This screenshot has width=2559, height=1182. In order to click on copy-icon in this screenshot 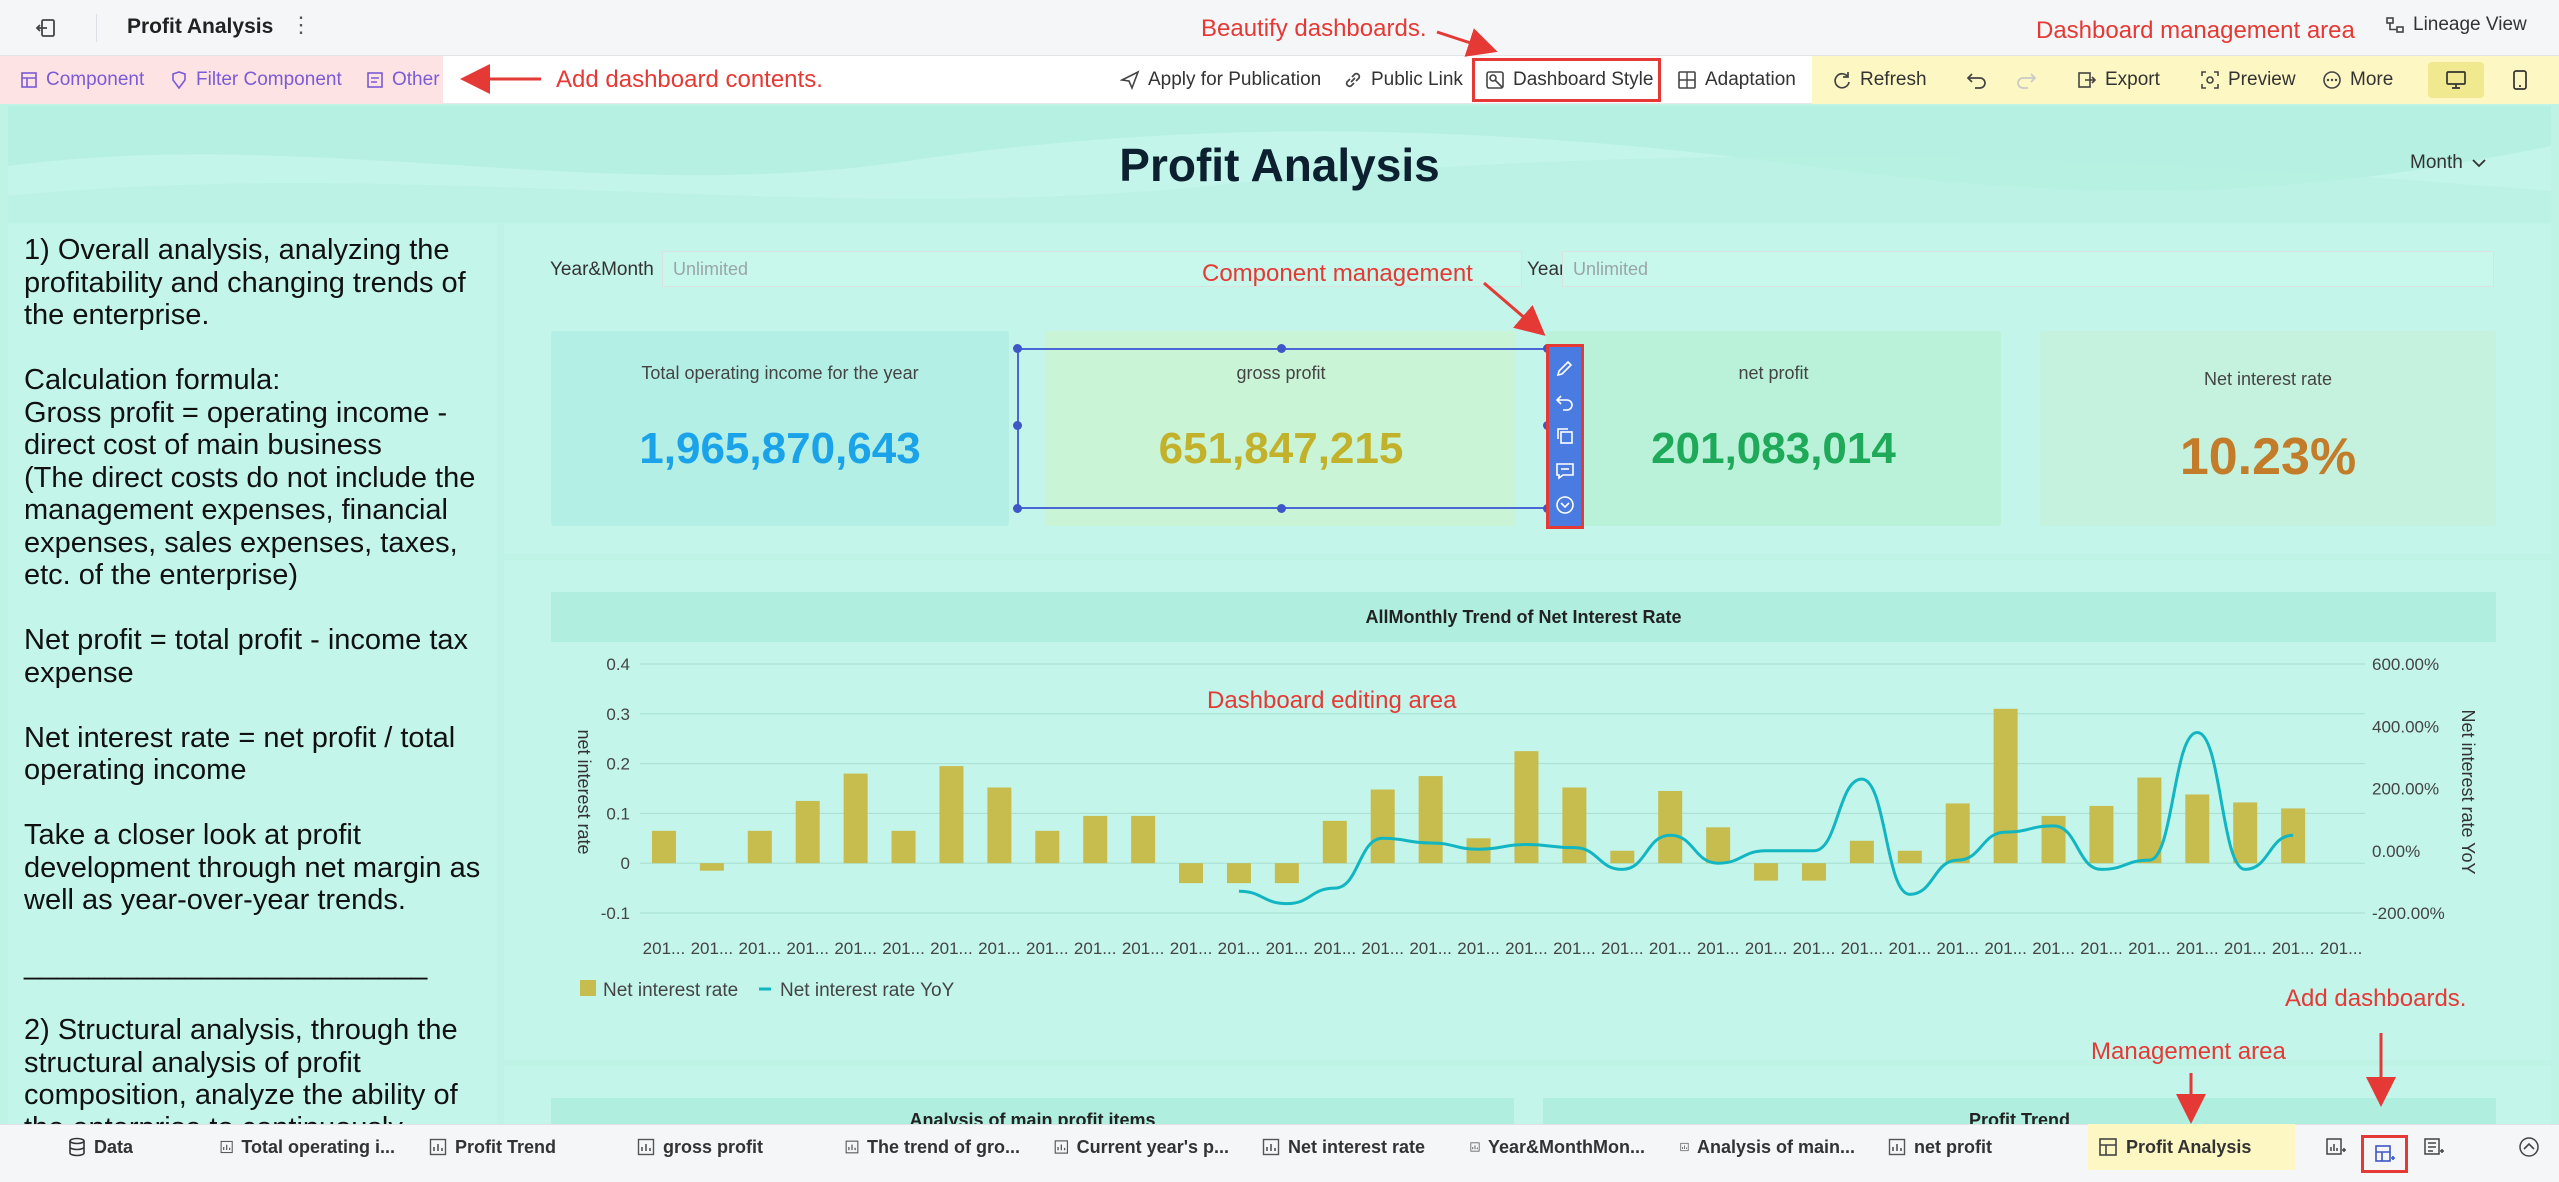, I will do `click(1565, 436)`.